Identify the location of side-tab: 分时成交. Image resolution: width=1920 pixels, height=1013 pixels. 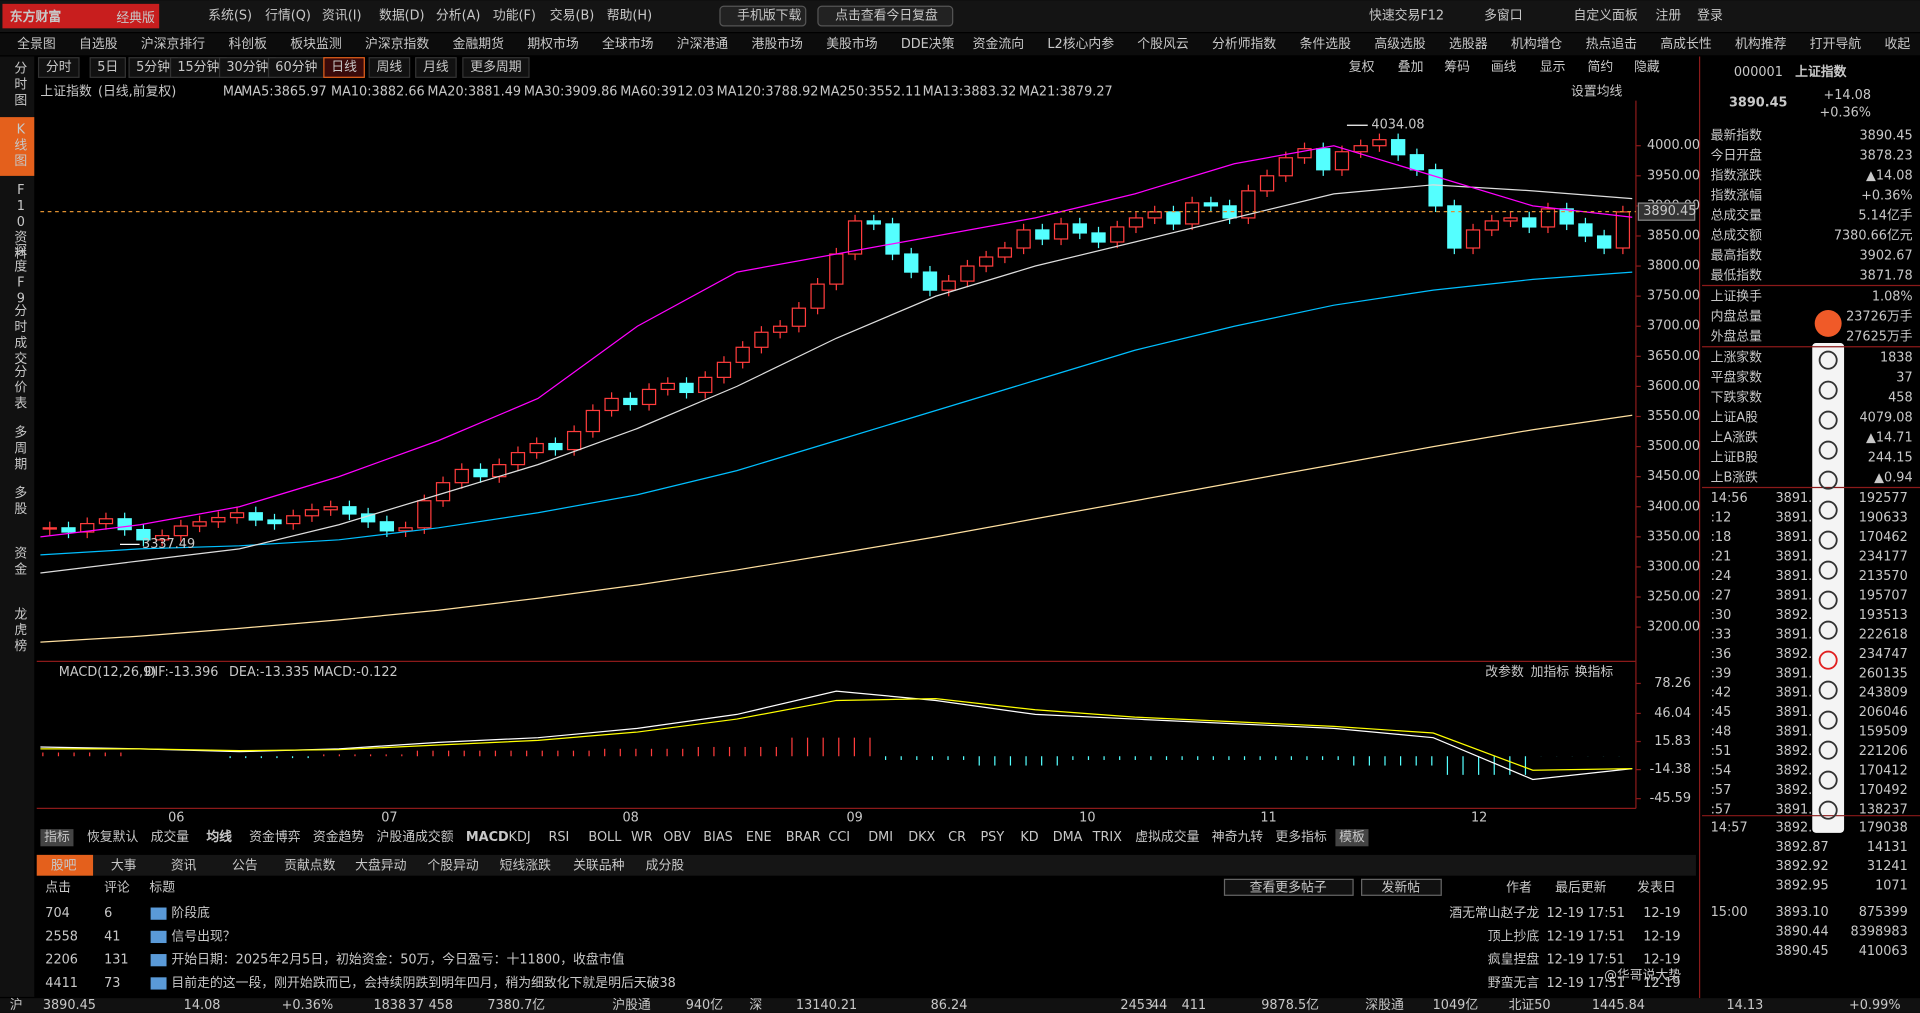
(20, 335).